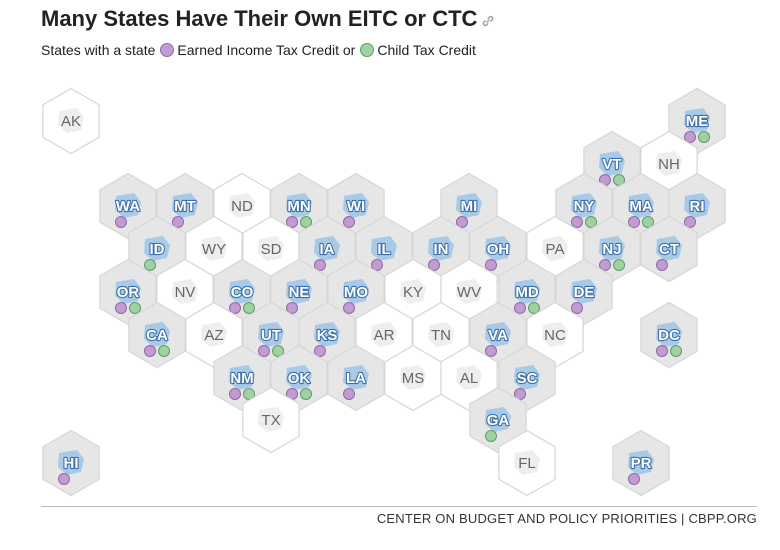 This screenshot has width=780, height=550. What do you see at coordinates (242, 206) in the screenshot?
I see `state-tile-nd: ND` at bounding box center [242, 206].